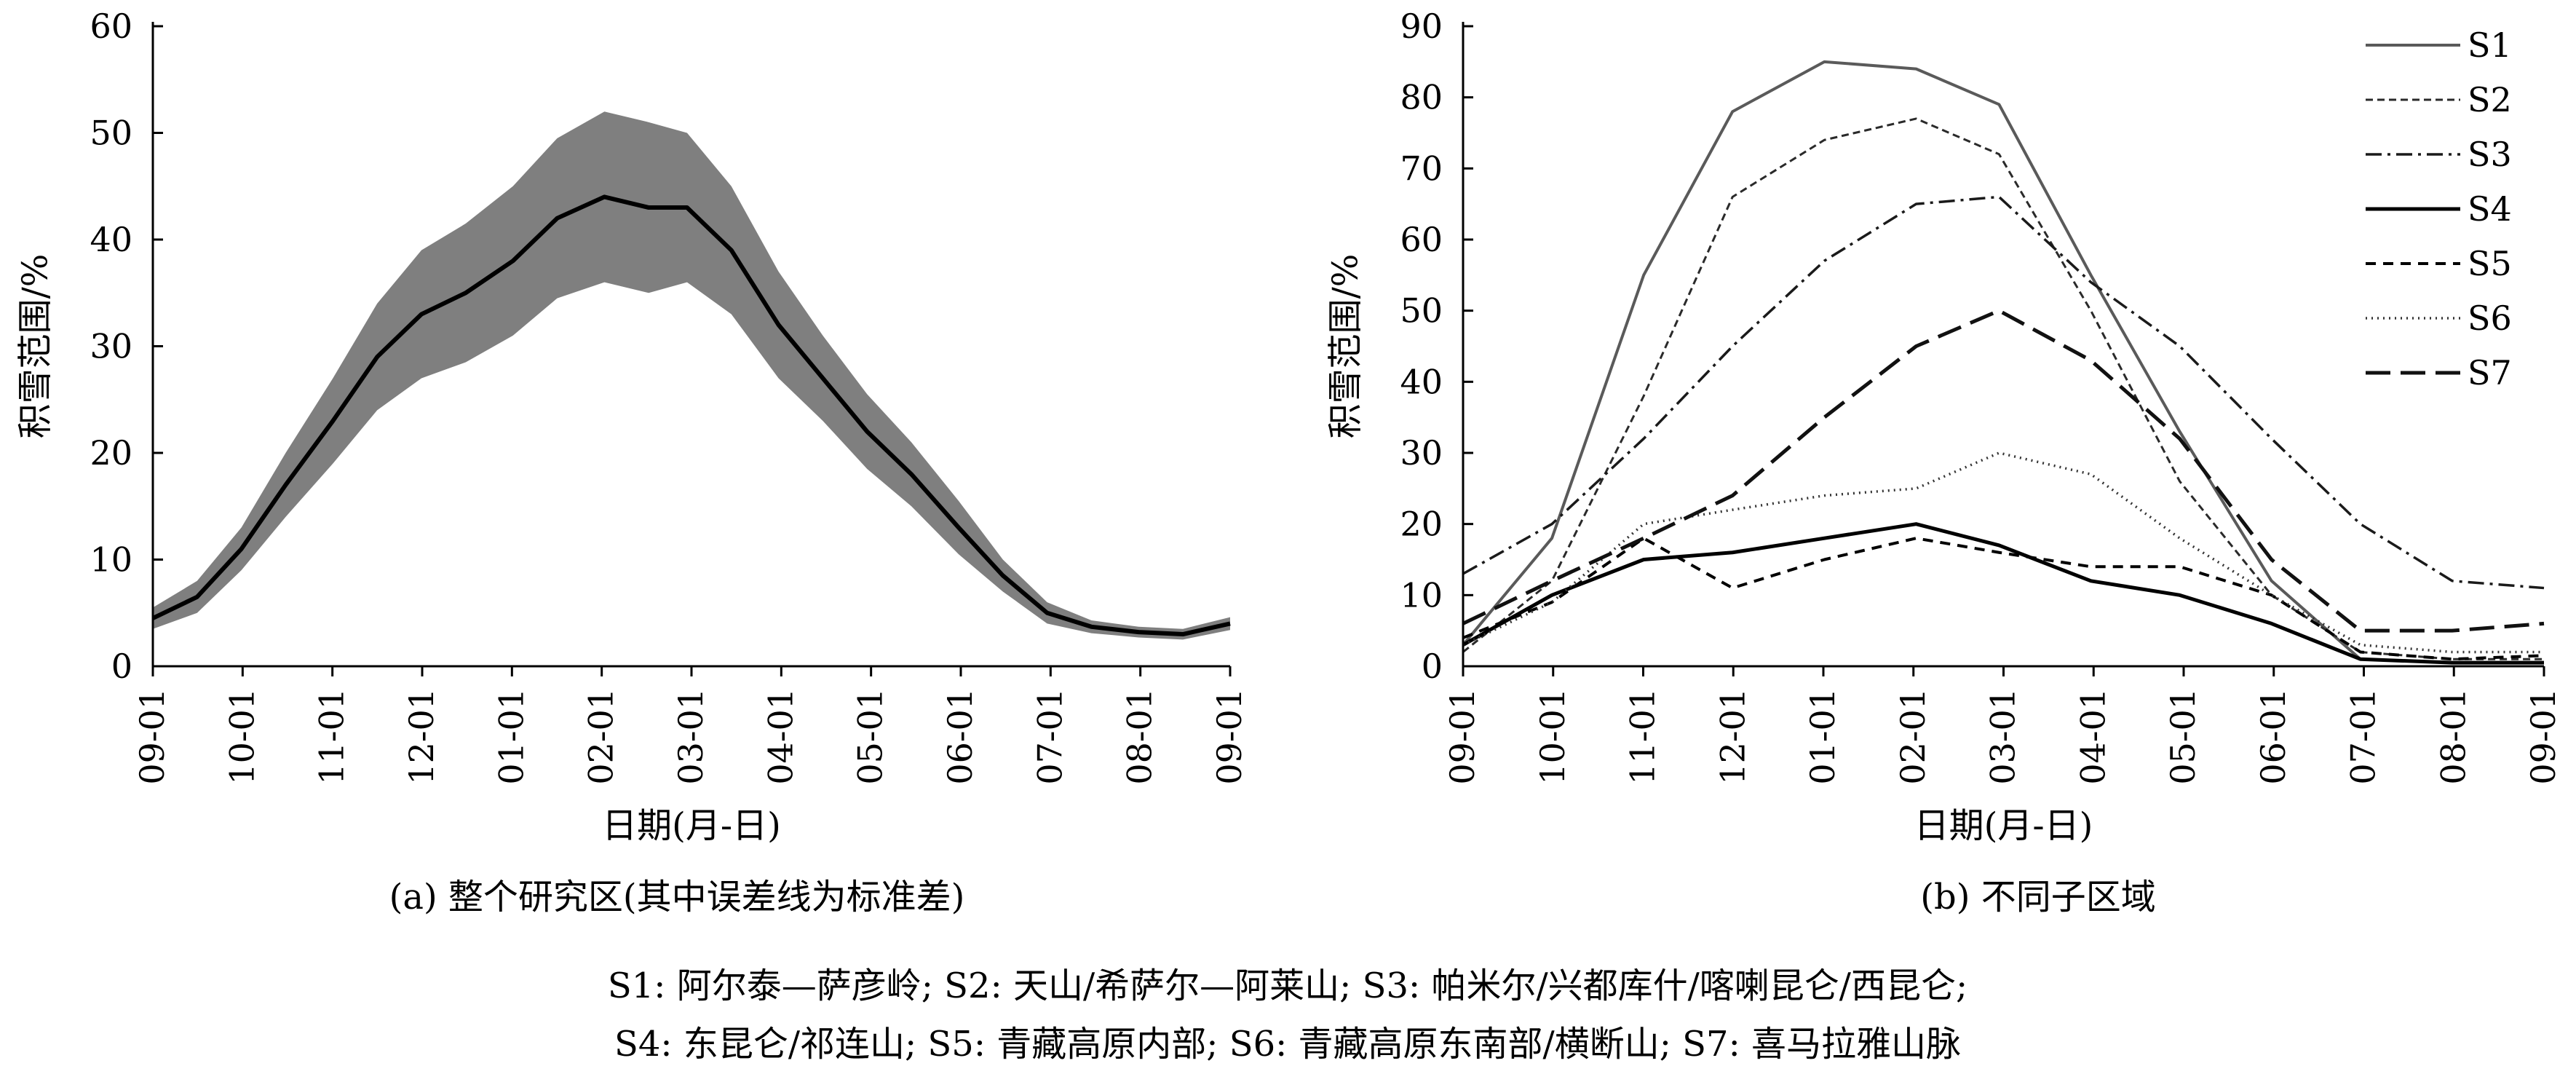 Image resolution: width=2576 pixels, height=1074 pixels. What do you see at coordinates (511, 736) in the screenshot?
I see `x-tick-label-a: 01-01` at bounding box center [511, 736].